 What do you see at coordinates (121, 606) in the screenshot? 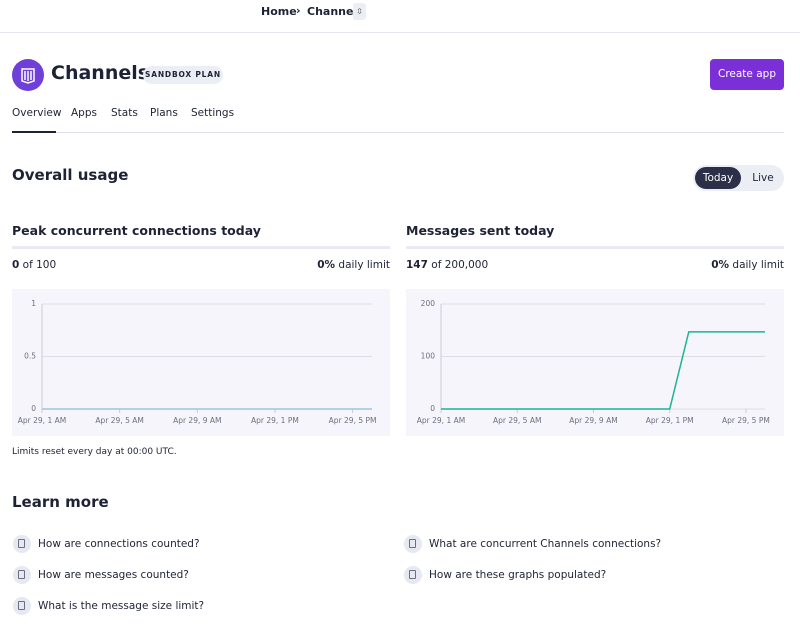
I see `help-link: What is the message size limit?` at bounding box center [121, 606].